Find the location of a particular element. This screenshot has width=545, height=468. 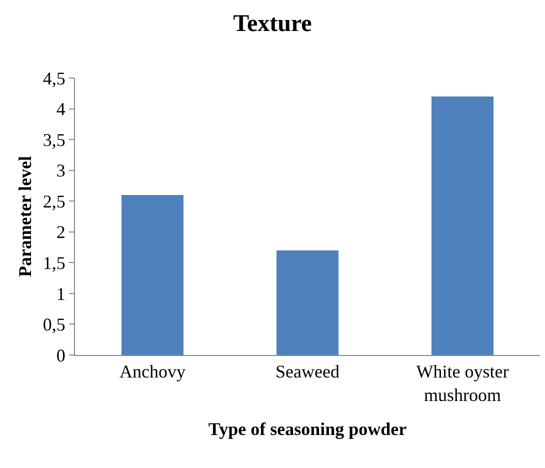

y-axis-title: Parameter level is located at coordinates (25, 217).